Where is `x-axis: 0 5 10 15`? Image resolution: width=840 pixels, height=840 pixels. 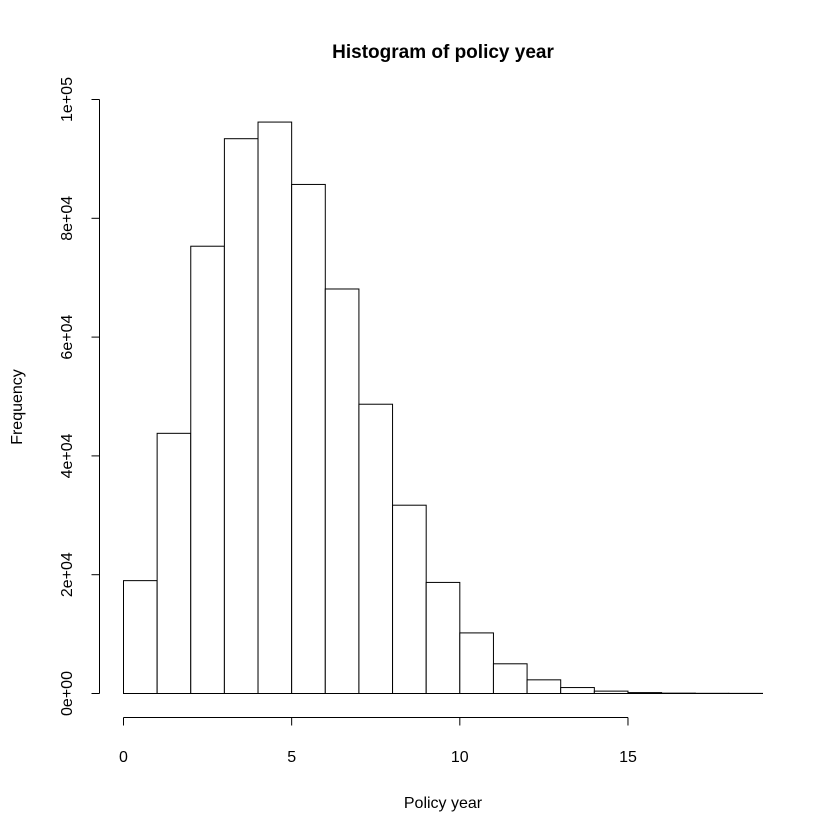 x-axis: 0 5 10 15 is located at coordinates (378, 741).